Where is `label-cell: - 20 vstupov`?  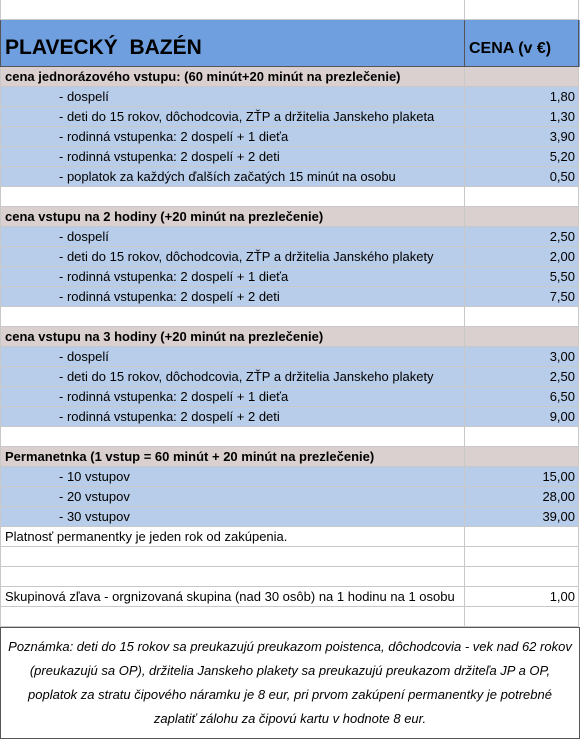 label-cell: - 20 vstupov is located at coordinates (232, 497).